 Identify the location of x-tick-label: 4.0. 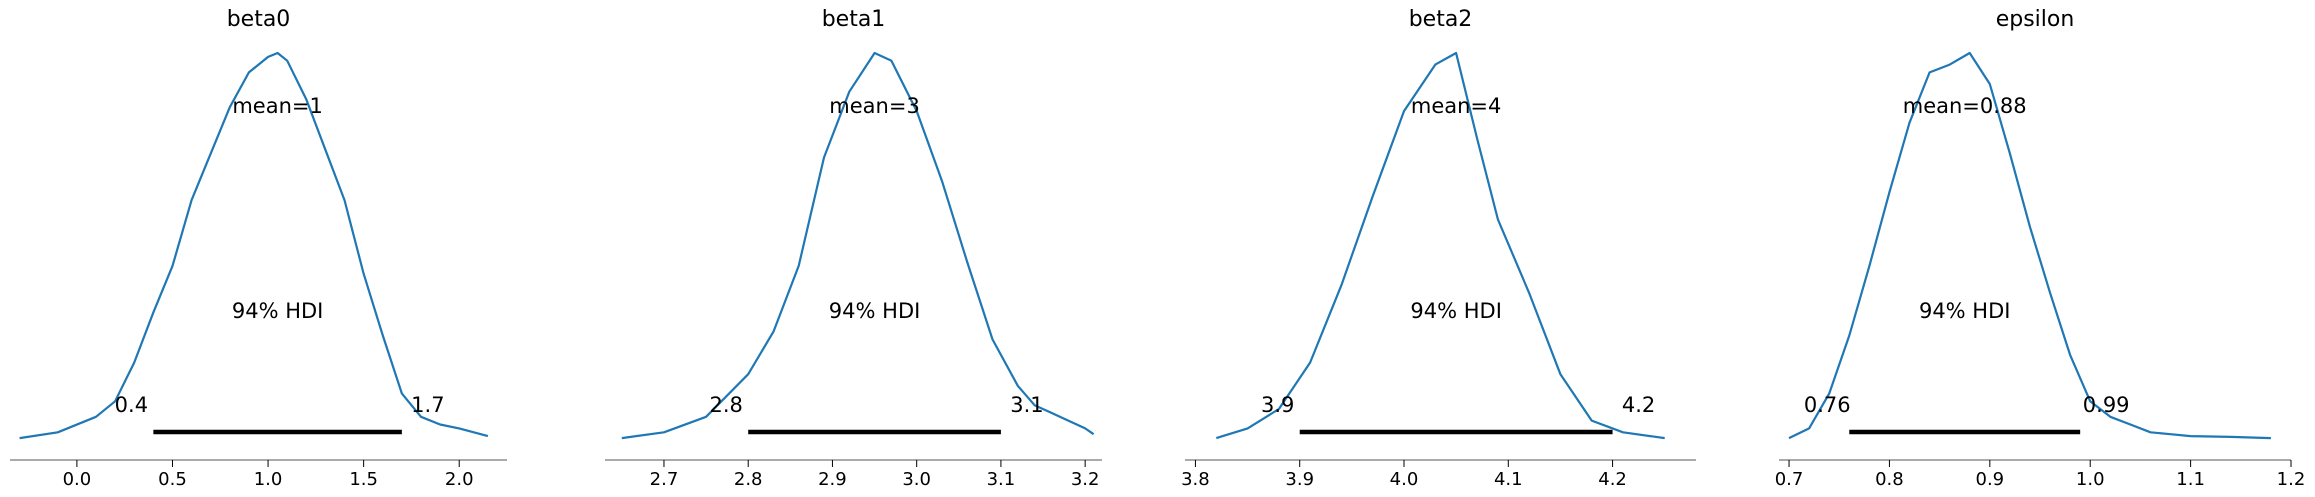
(1404, 479).